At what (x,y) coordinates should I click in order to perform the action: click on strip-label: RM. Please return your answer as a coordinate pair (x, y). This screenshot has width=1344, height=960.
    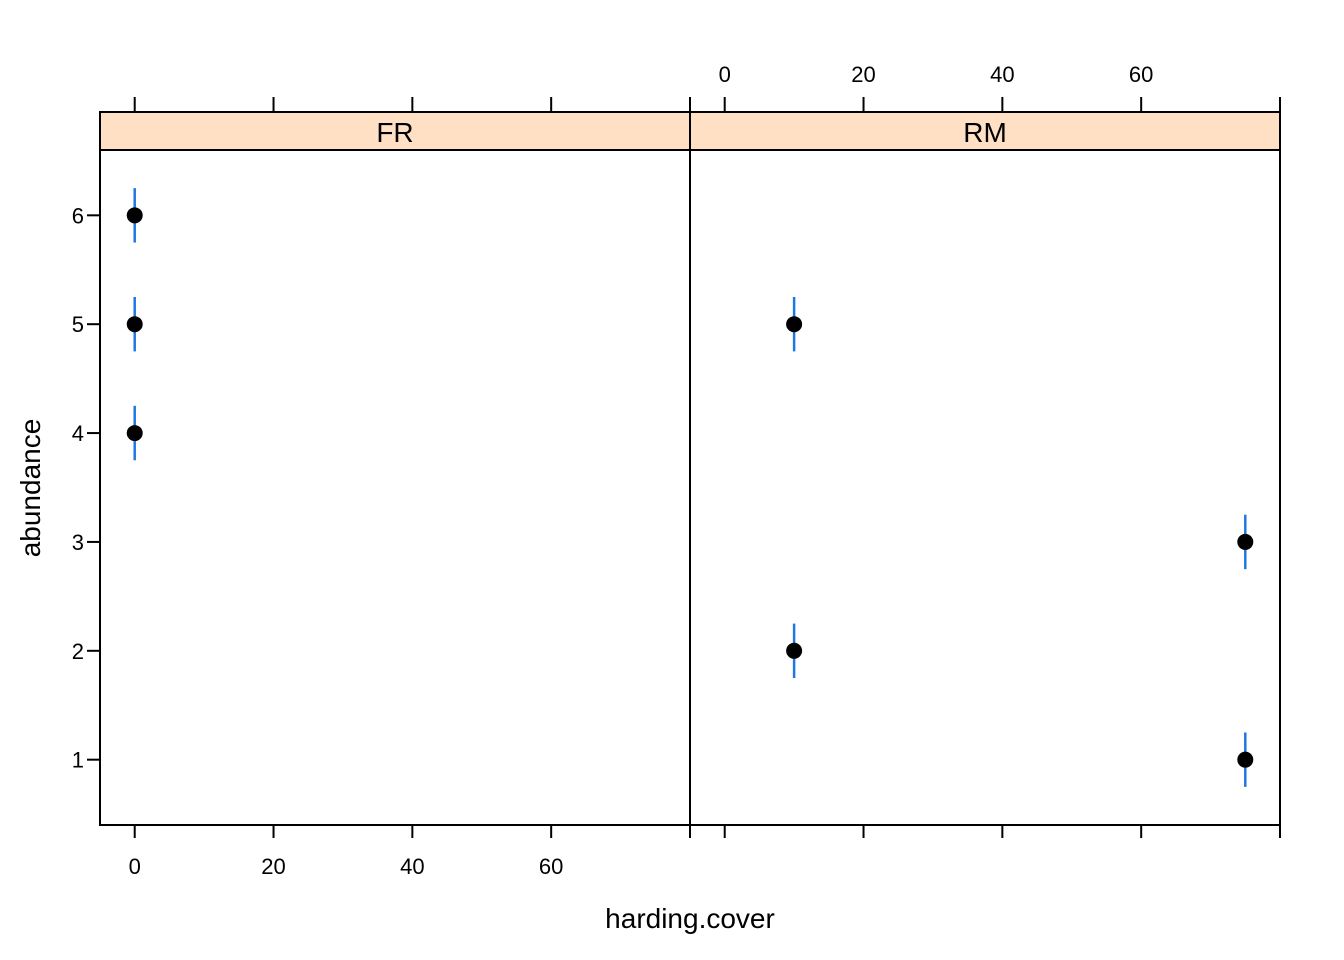
    Looking at the image, I should click on (985, 132).